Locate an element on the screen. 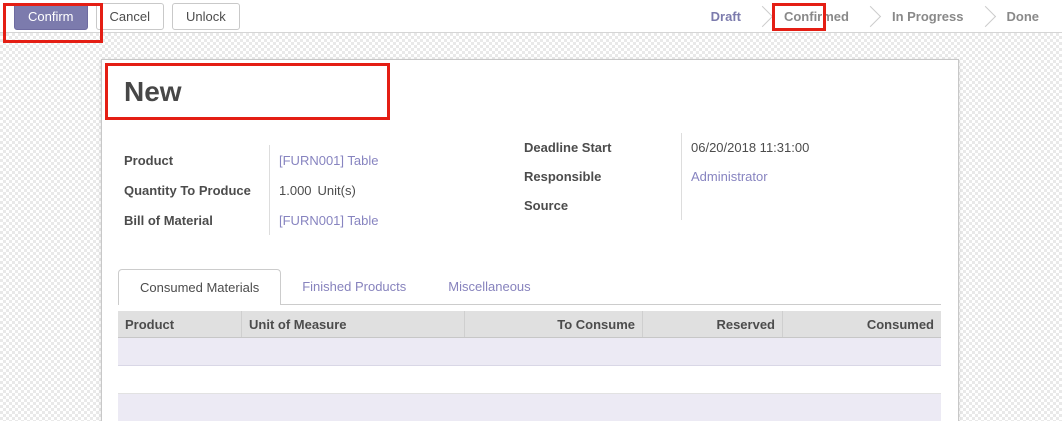  field-row-bom: Bill of Material [FURN001] Table is located at coordinates (314, 220).